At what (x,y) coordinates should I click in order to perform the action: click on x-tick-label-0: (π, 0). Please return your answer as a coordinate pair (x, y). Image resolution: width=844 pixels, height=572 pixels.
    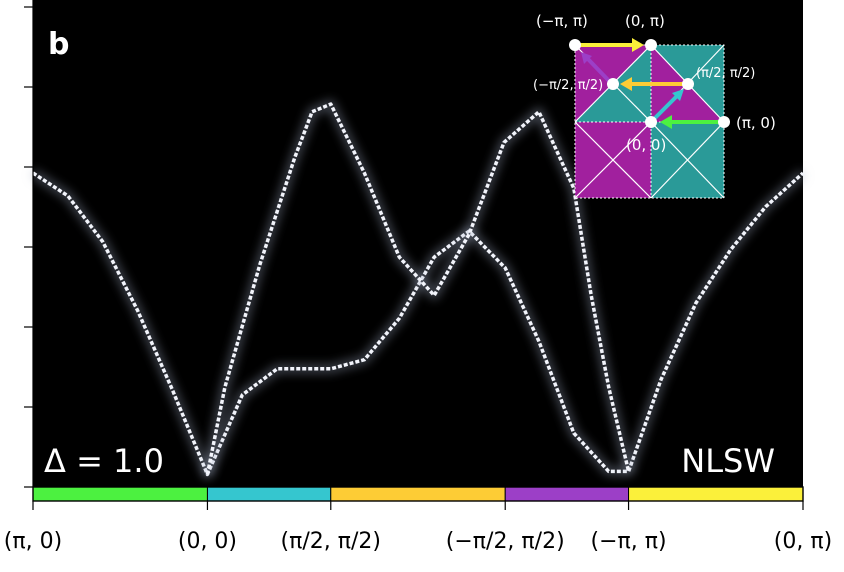
    Looking at the image, I should click on (33, 541).